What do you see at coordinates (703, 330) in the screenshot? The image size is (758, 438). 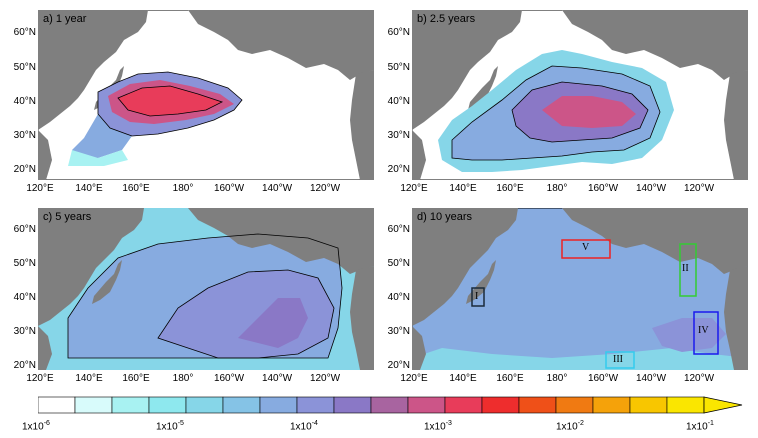 I see `region-label-iv: IV` at bounding box center [703, 330].